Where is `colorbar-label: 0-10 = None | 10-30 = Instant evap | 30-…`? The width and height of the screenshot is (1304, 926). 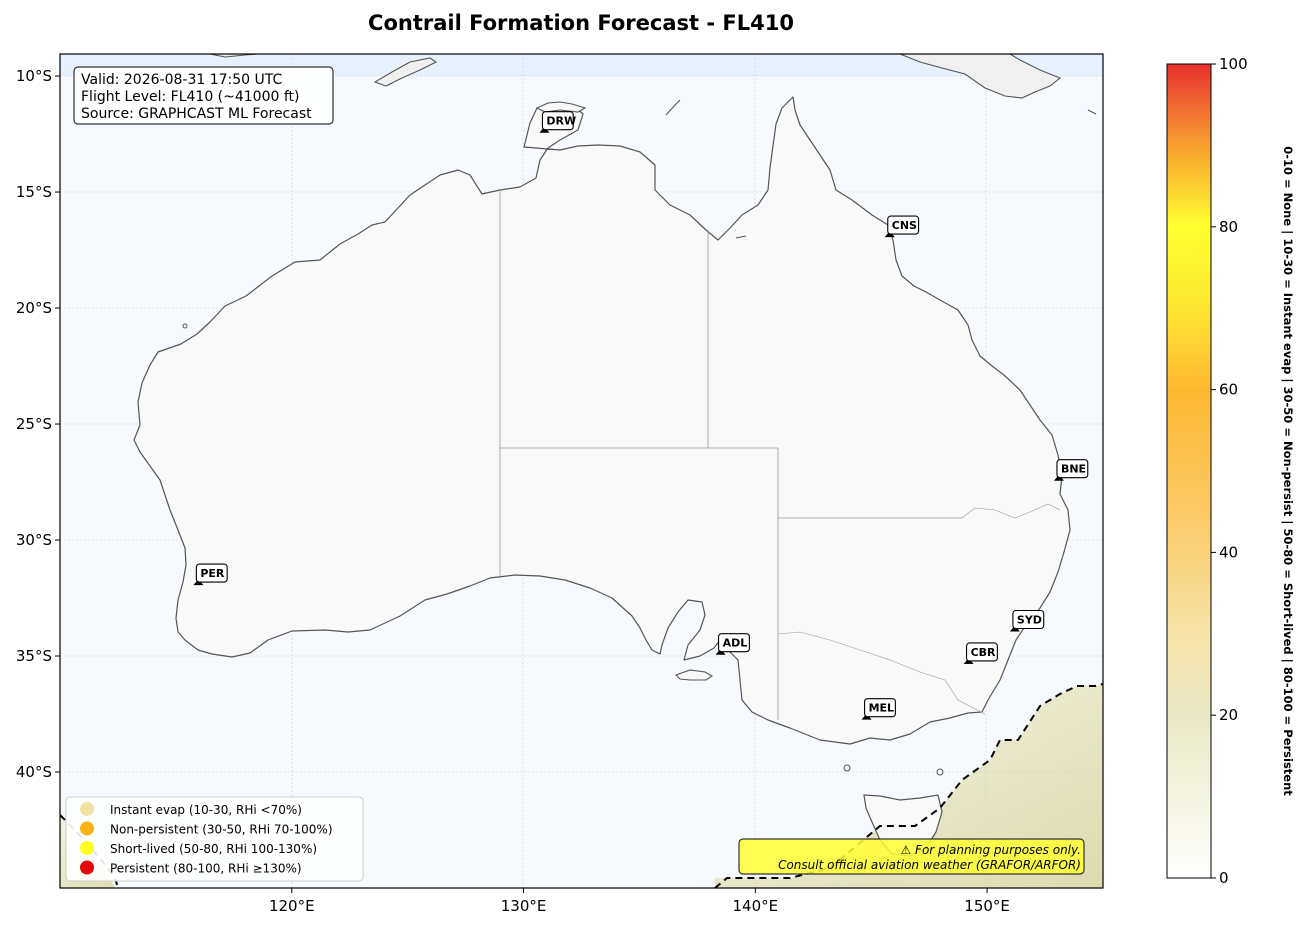 colorbar-label: 0-10 = None | 10-30 = Instant evap | 30-… is located at coordinates (1288, 471).